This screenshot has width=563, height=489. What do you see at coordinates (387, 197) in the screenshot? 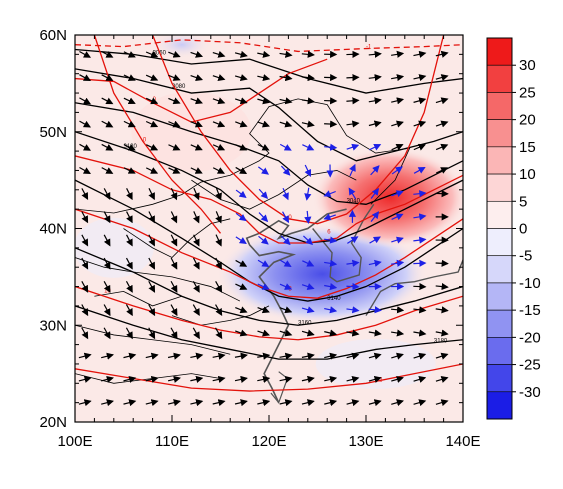
I see `positive-anomaly-northeast` at bounding box center [387, 197].